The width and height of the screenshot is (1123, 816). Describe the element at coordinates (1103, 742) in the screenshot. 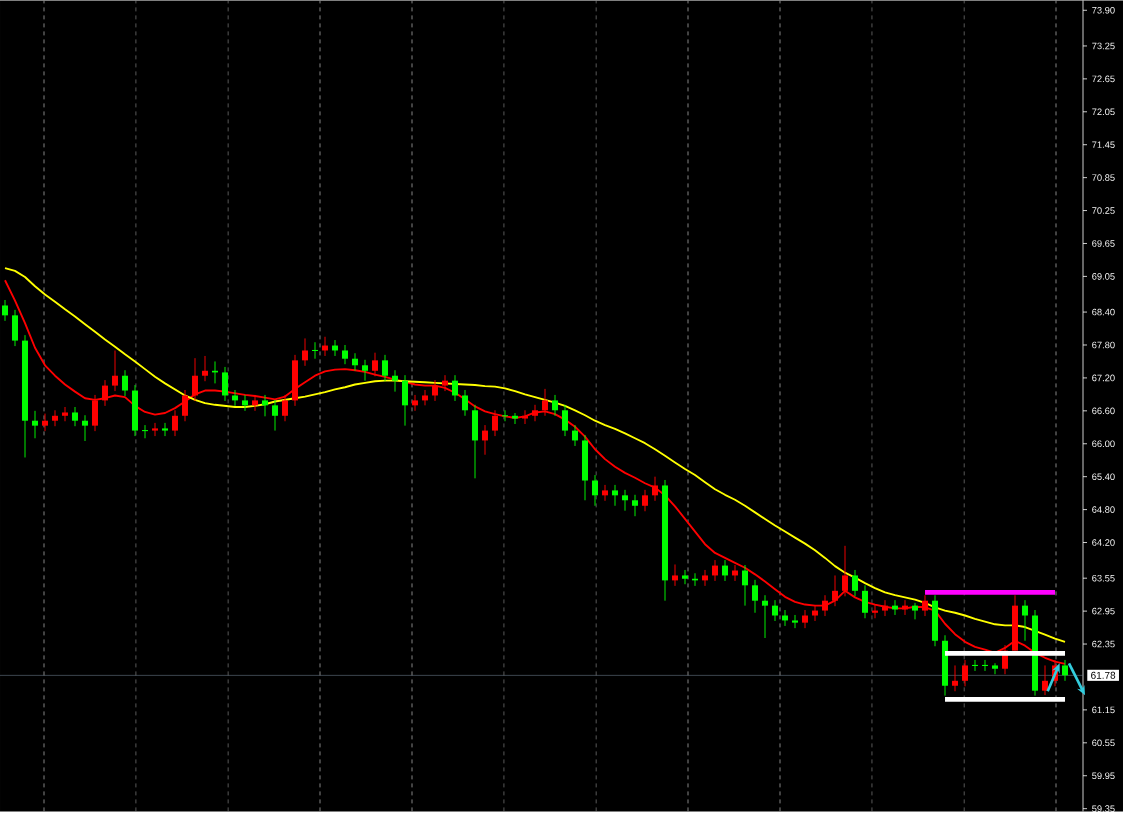

I see `y-tick-label: 60.55` at that location.